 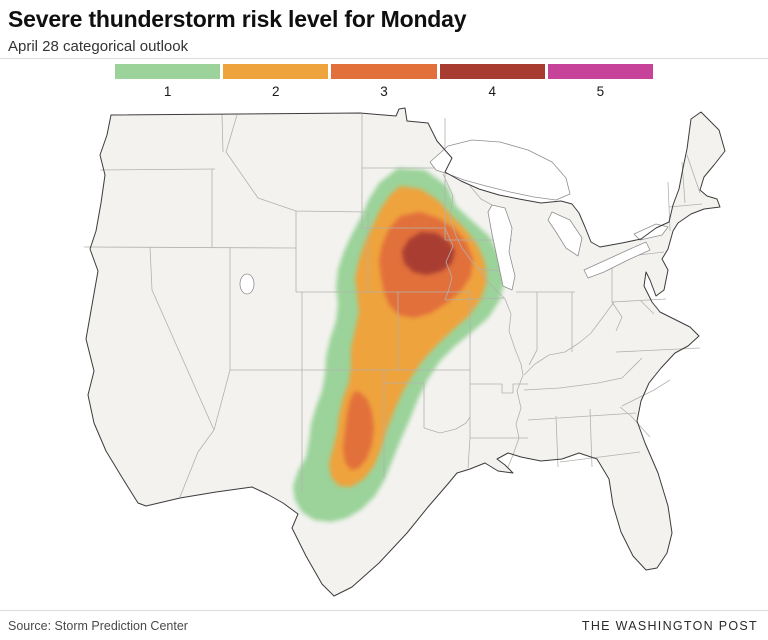 What do you see at coordinates (600, 91) in the screenshot?
I see `legend-label-5: 5` at bounding box center [600, 91].